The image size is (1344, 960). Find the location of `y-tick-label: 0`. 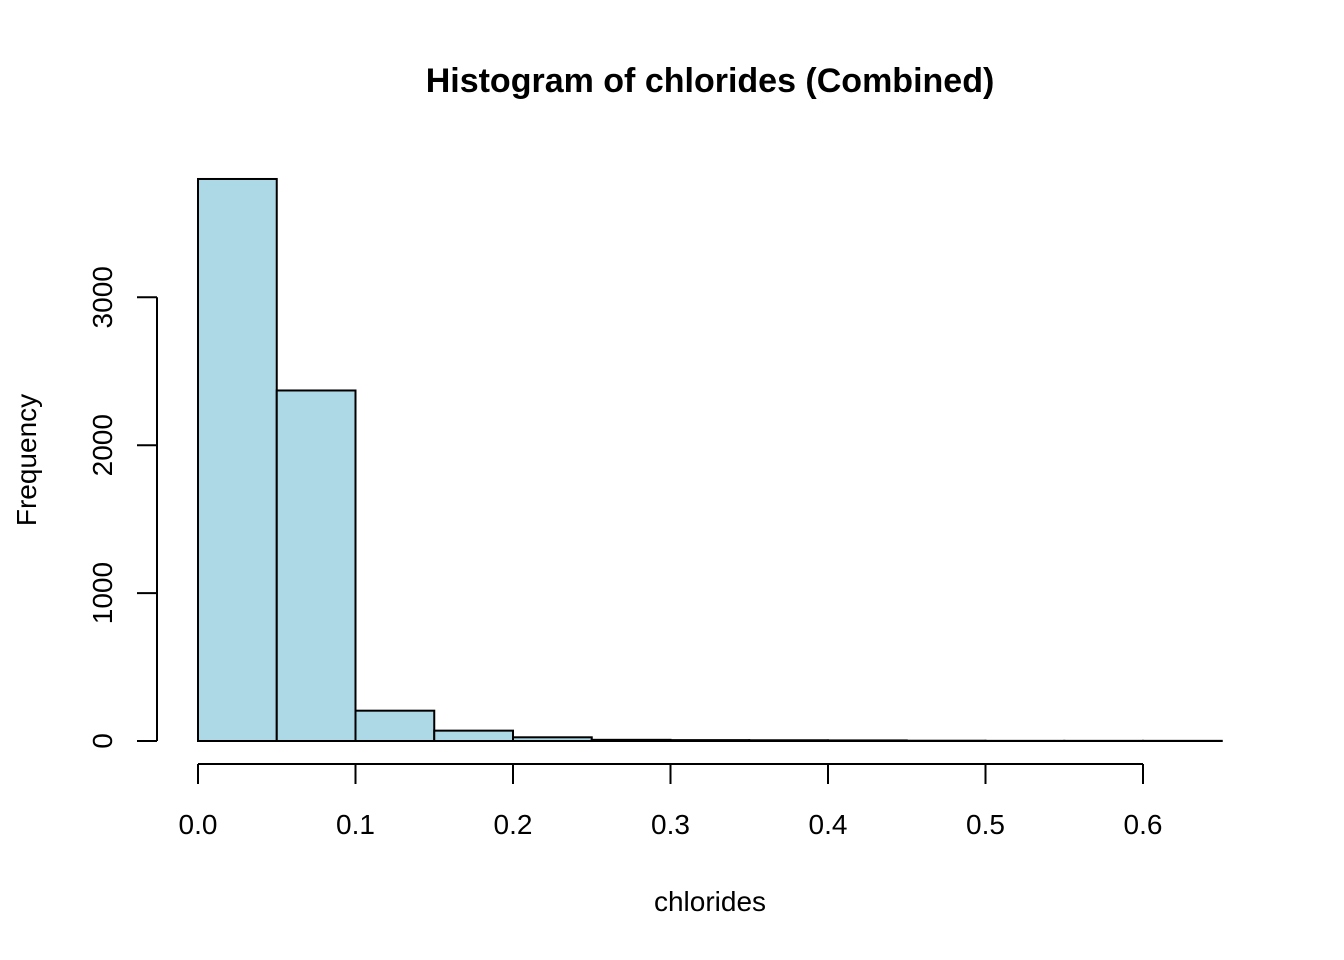

y-tick-label: 0 is located at coordinates (102, 741).